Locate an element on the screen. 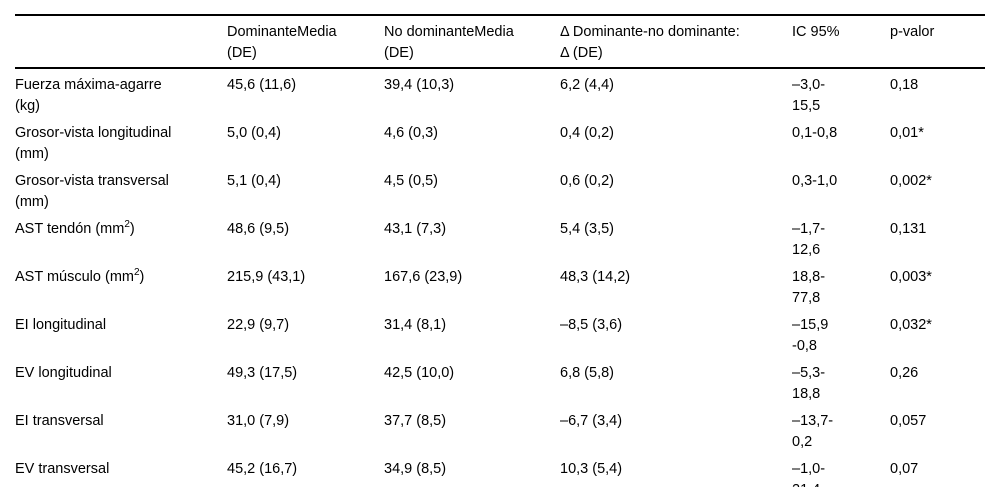 The width and height of the screenshot is (1000, 487). row-label: EV transversal is located at coordinates (121, 470).